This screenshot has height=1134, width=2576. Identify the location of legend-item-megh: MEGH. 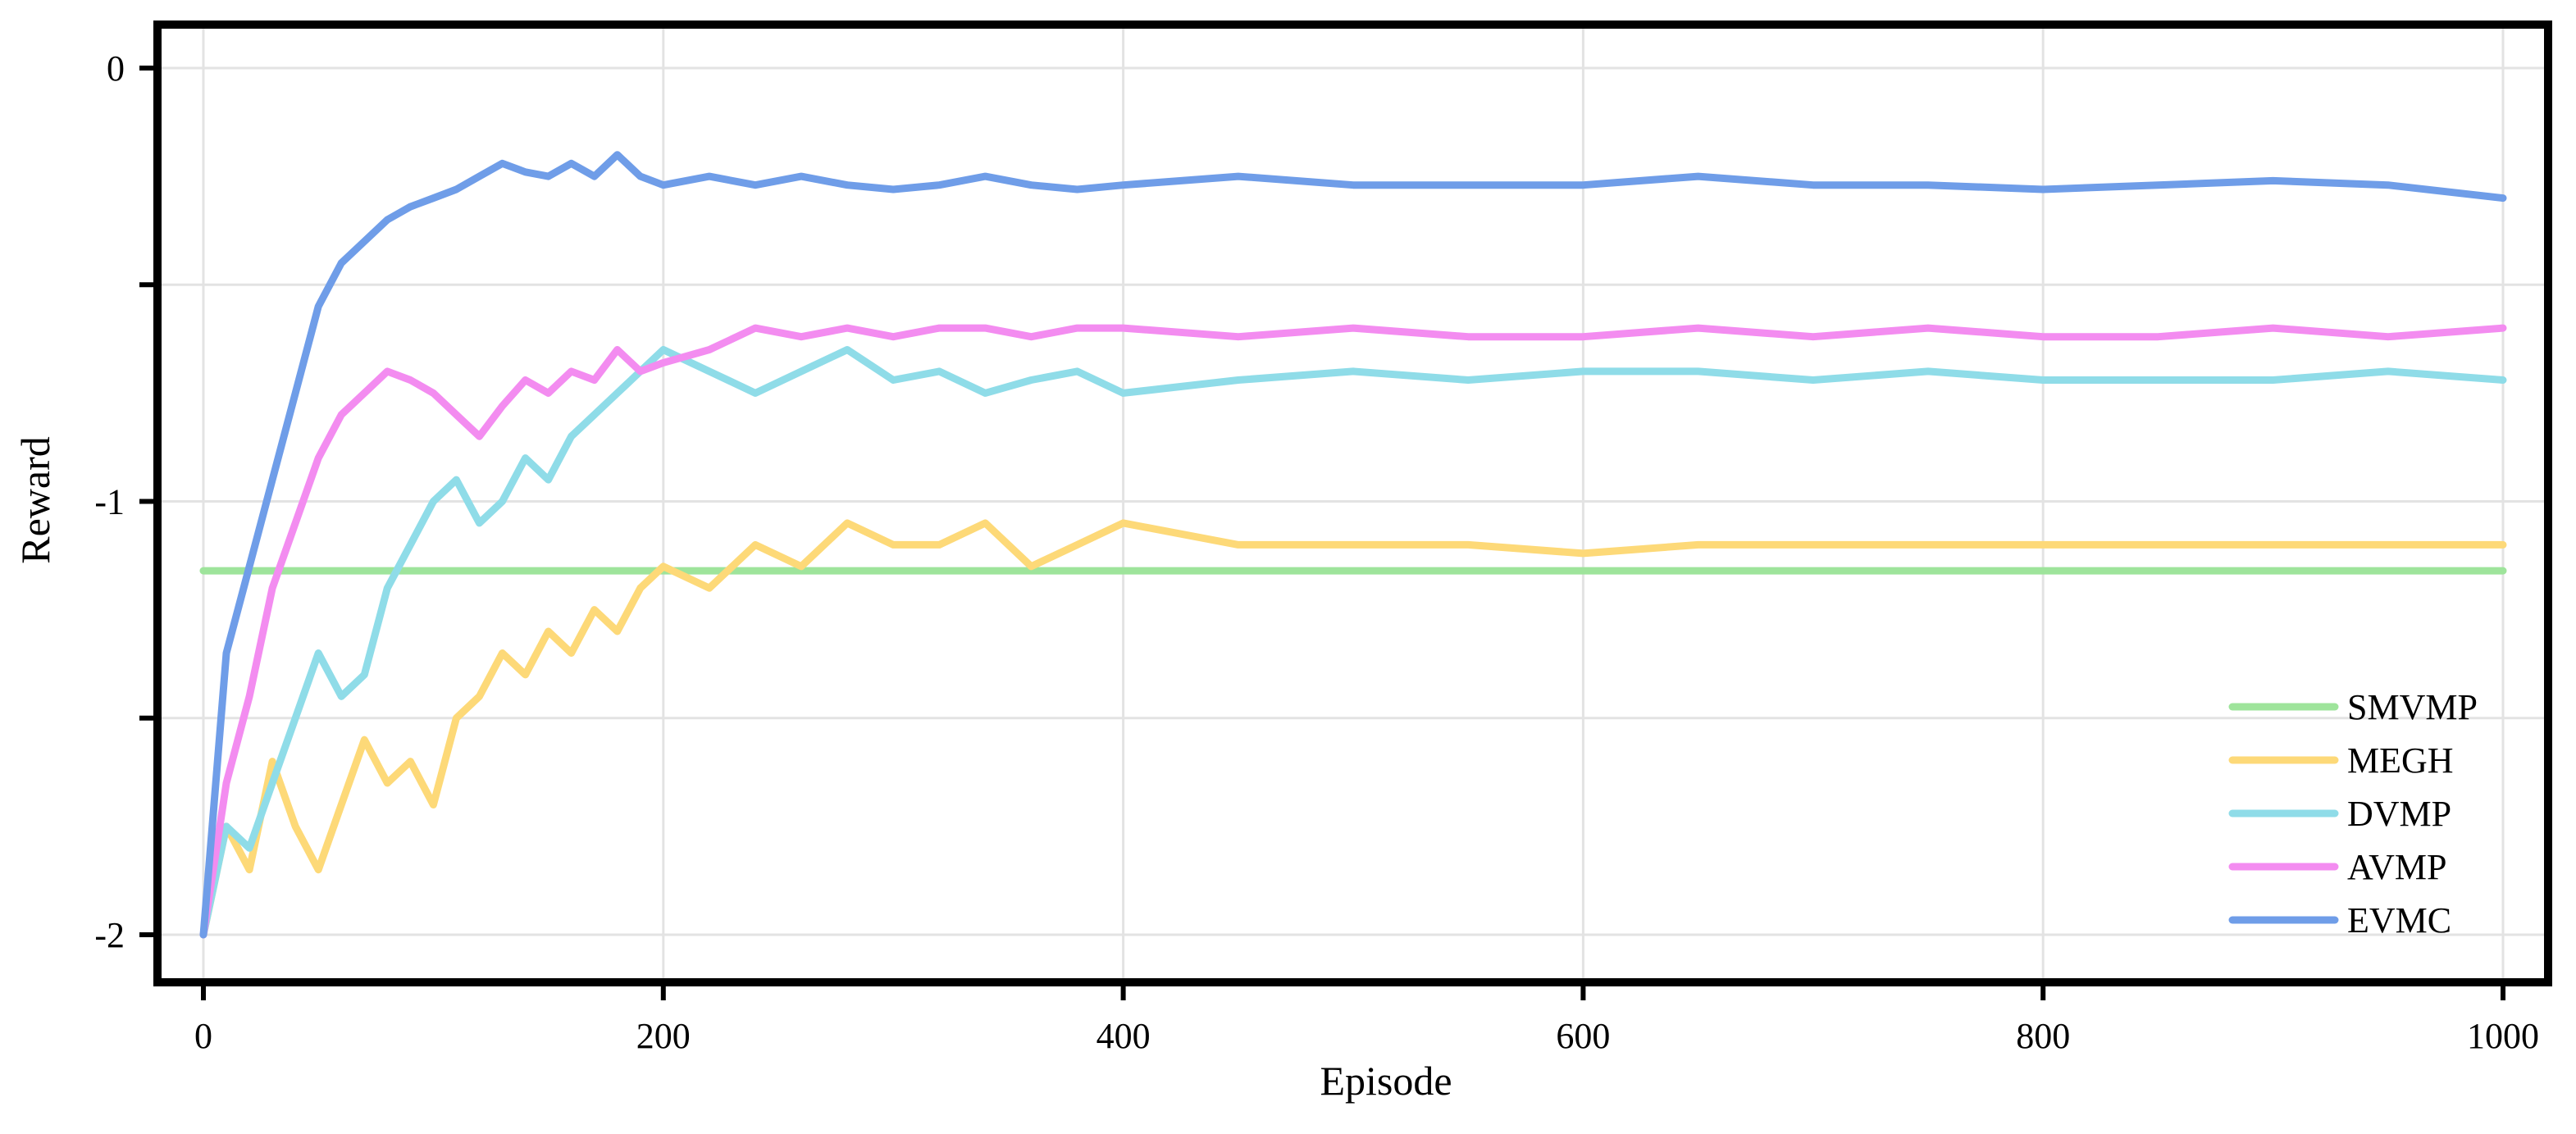
(2341, 760).